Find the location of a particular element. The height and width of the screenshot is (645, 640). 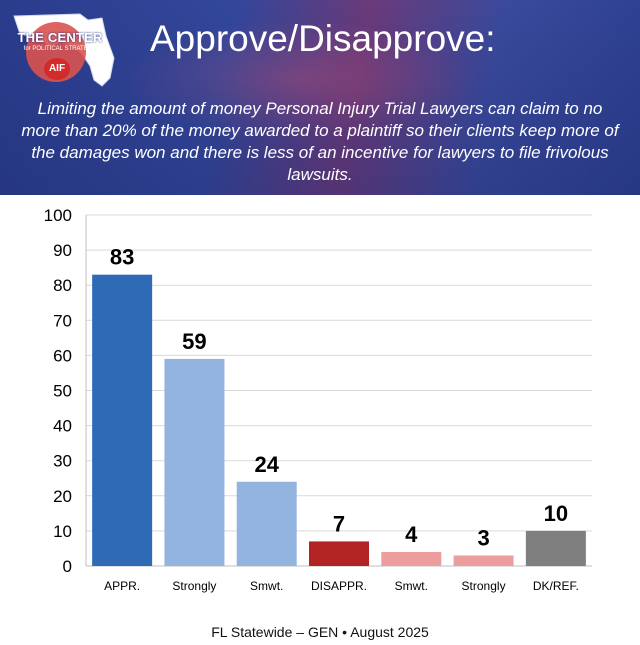

data-label: 24 is located at coordinates (266, 464).